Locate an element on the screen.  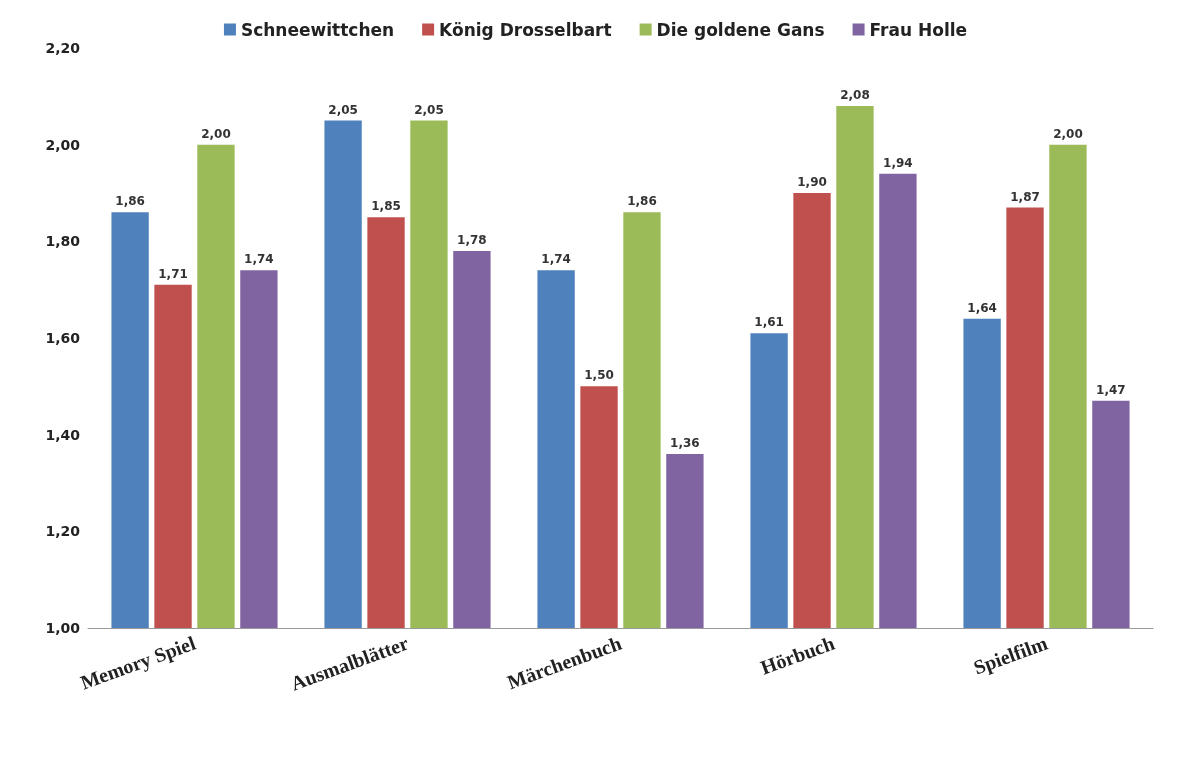
y-tick-label: 1,20 is located at coordinates (63, 531).